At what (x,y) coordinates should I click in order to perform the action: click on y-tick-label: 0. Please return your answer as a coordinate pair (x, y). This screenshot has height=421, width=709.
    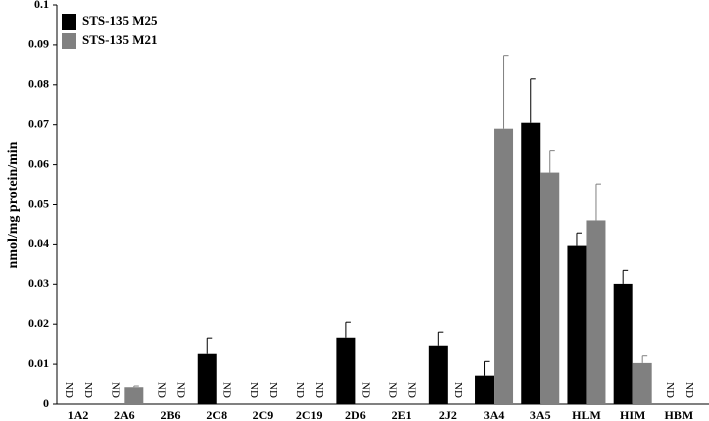
    Looking at the image, I should click on (46, 403).